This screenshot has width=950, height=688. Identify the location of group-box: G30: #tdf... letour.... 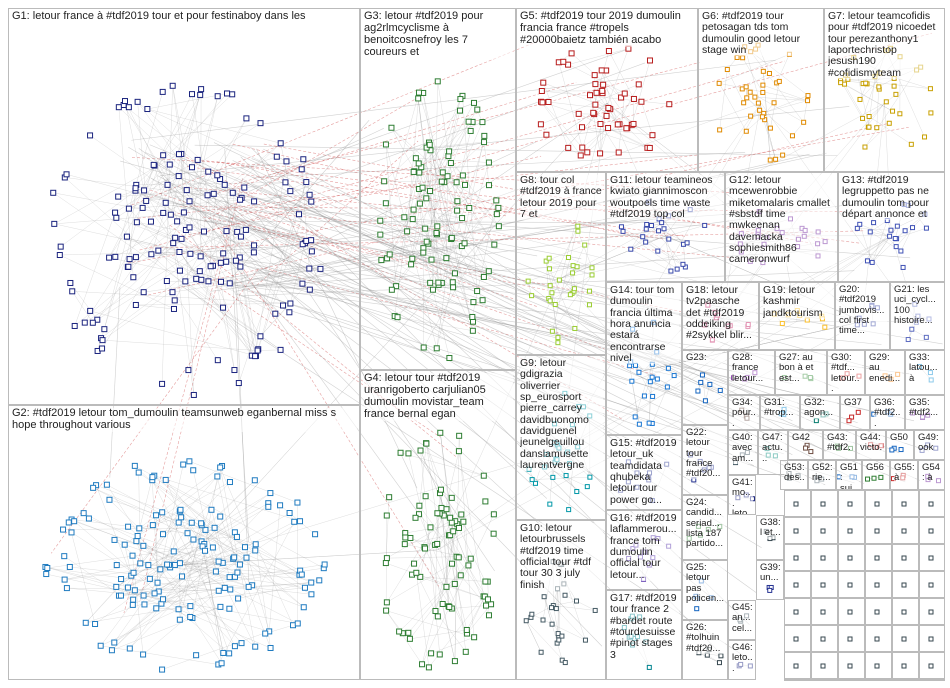
(846, 372).